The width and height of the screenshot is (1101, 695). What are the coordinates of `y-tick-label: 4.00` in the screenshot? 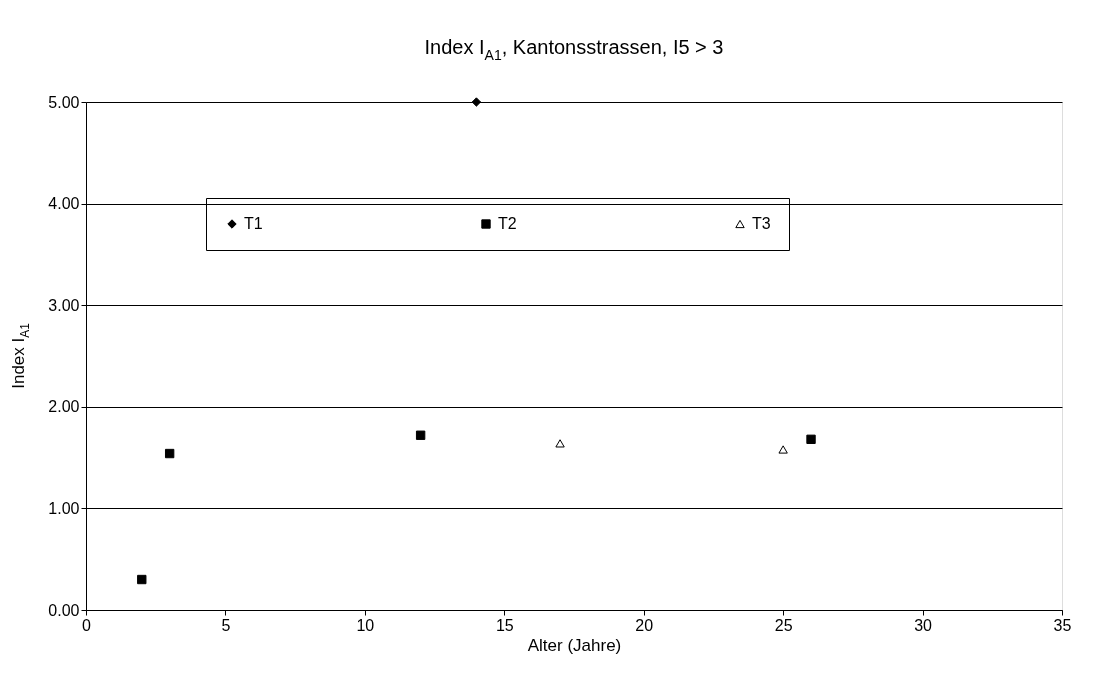 It's located at (64, 204).